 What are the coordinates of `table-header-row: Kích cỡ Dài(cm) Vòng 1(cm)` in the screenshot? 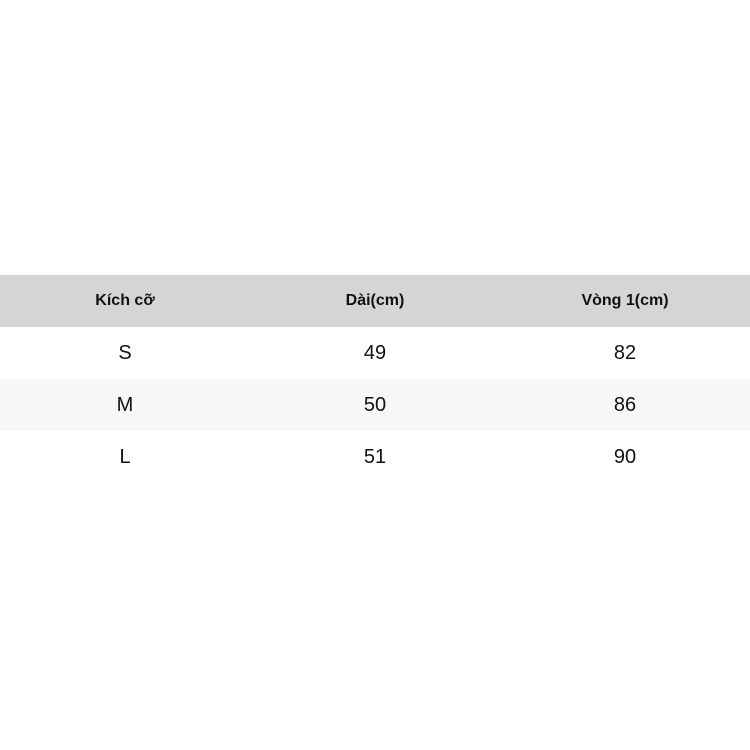 It's located at (375, 301).